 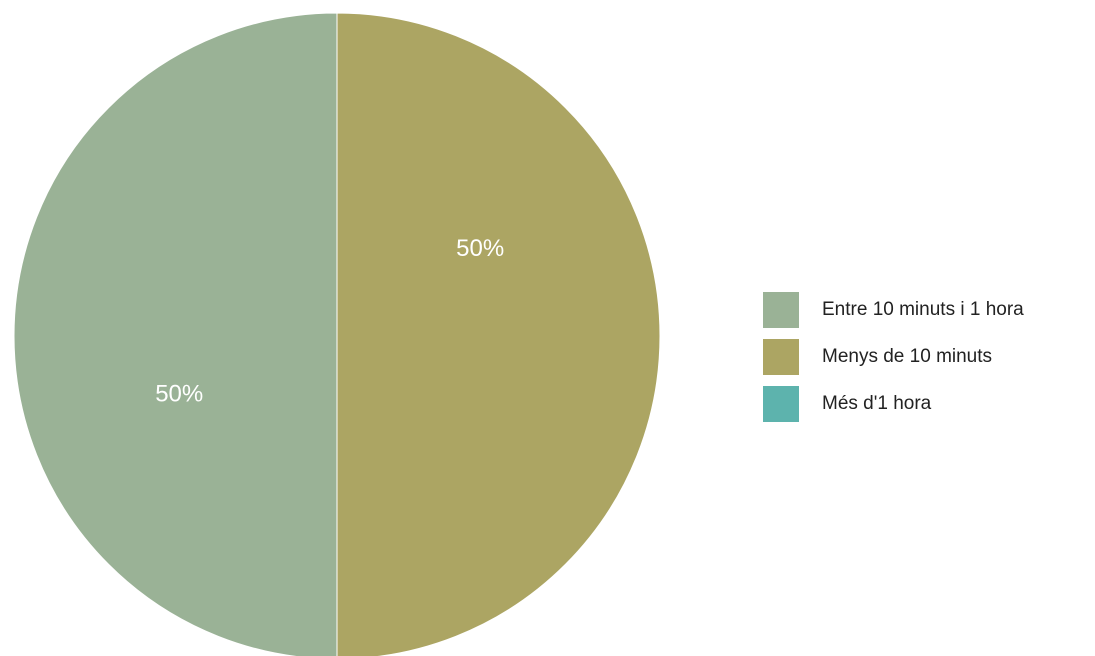 I want to click on pie-slice-labels: 50% 50%, so click(x=329, y=321).